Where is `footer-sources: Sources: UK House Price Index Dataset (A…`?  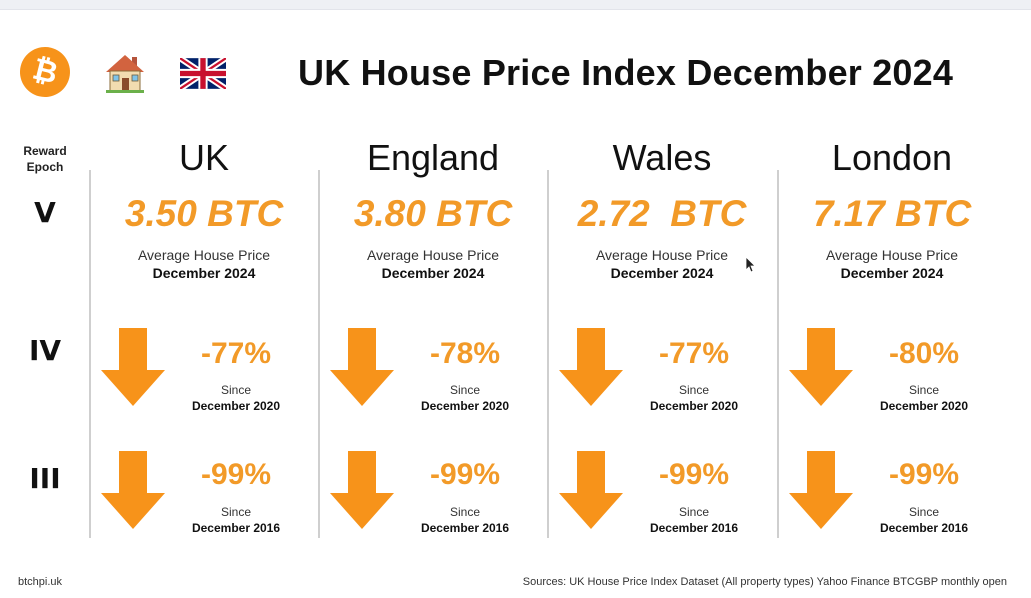 footer-sources: Sources: UK House Price Index Dataset (A… is located at coordinates (764, 582).